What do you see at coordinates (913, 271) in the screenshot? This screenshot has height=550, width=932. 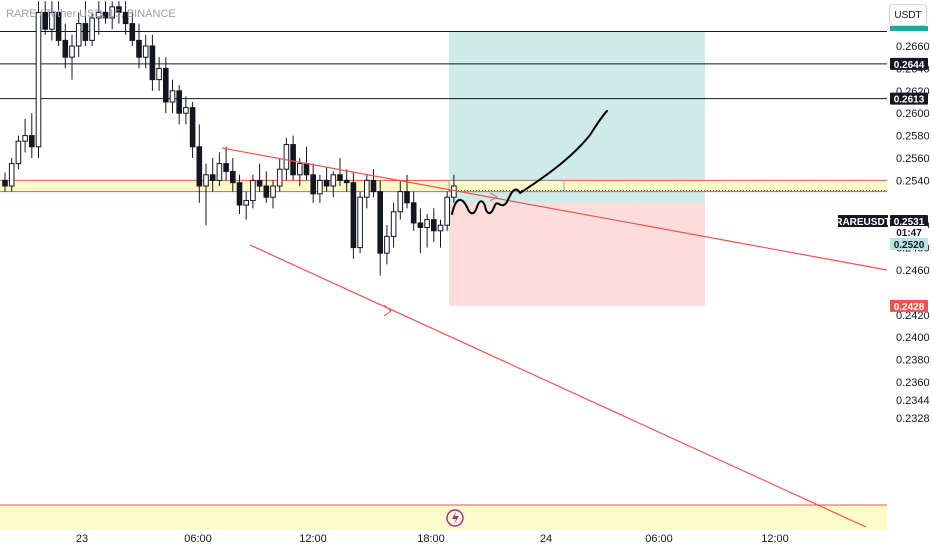 I see `price-tick-label: 0.2460` at bounding box center [913, 271].